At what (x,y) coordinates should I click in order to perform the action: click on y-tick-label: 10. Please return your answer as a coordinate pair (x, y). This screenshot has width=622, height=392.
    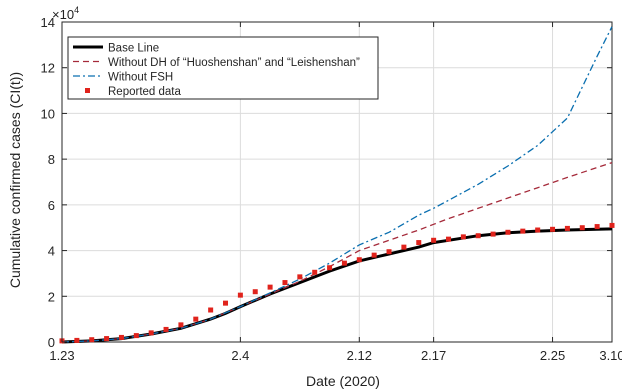
    Looking at the image, I should click on (48, 113).